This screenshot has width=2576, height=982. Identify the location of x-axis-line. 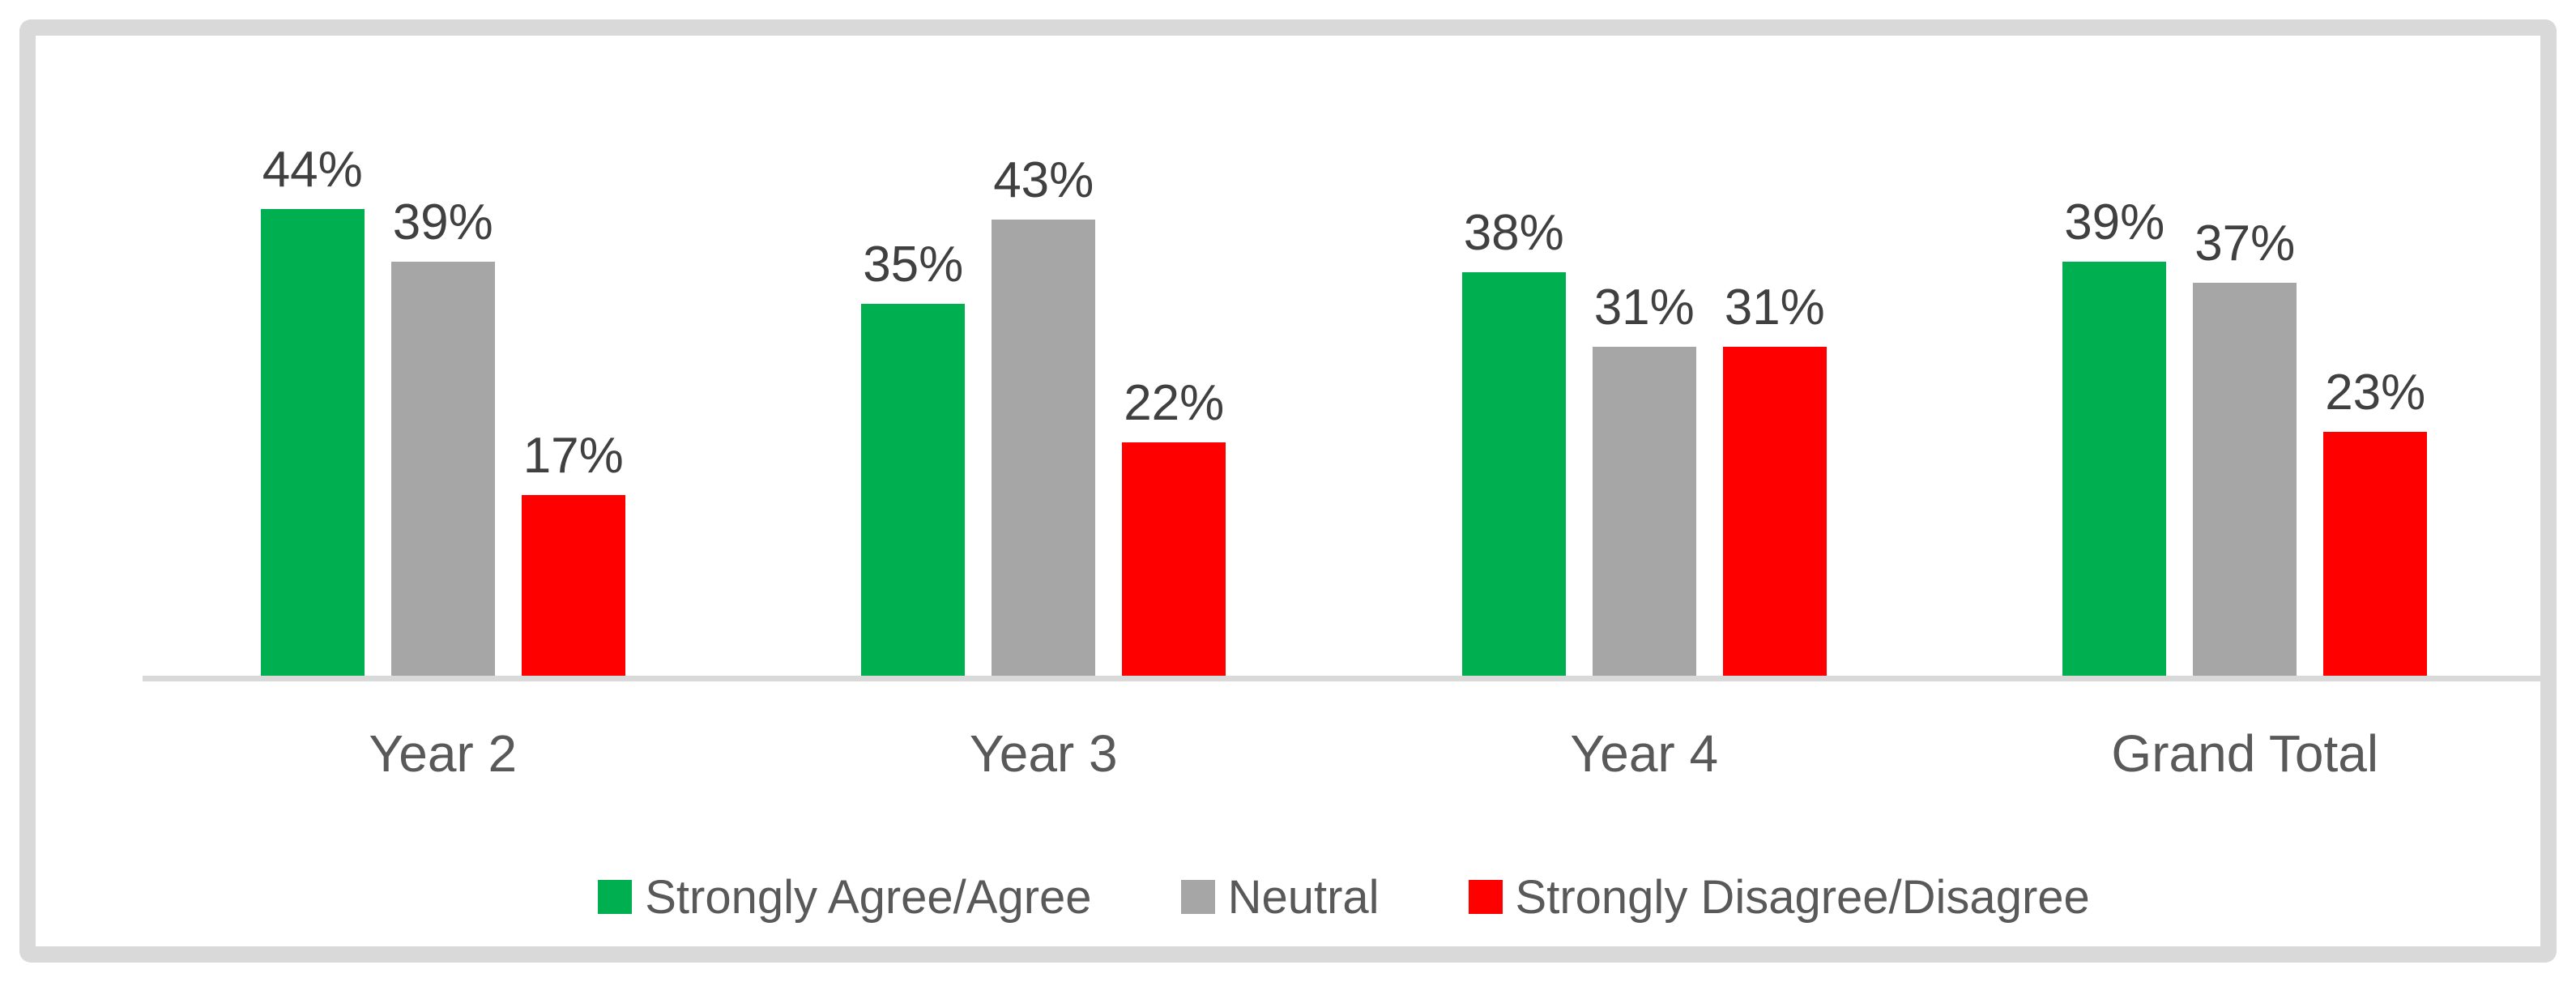
(1344, 678).